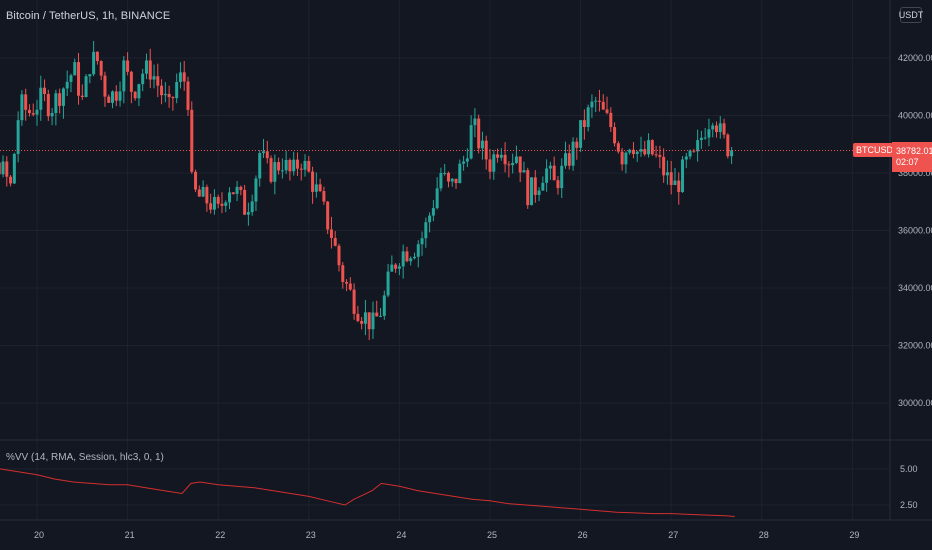  Describe the element at coordinates (877, 150) in the screenshot. I see `symbol-tag: BTCUSDT` at that location.